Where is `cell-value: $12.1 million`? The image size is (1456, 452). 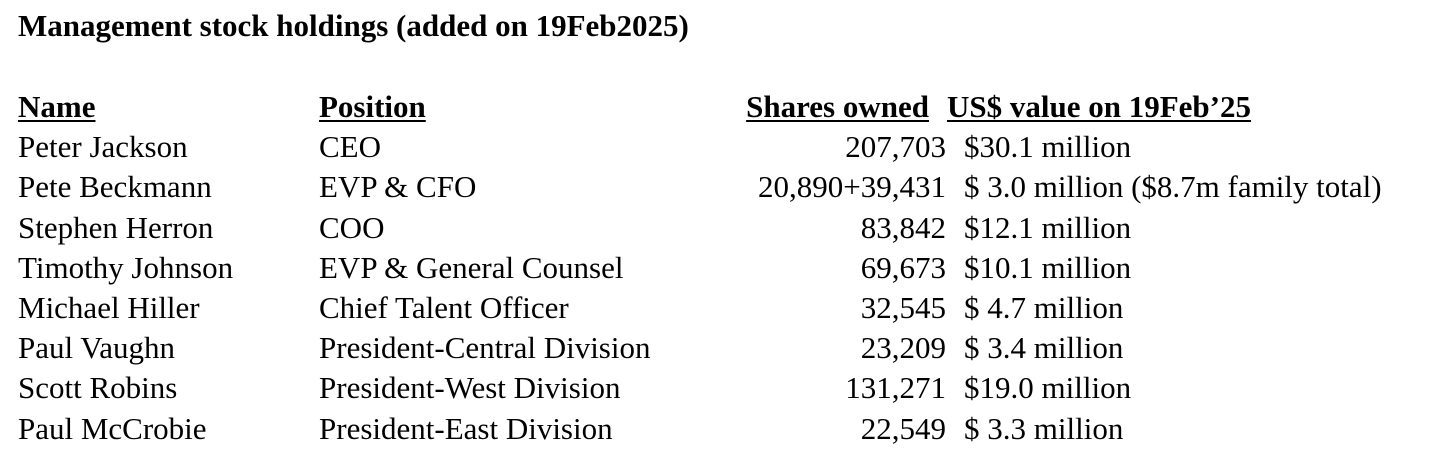 cell-value: $12.1 million is located at coordinates (1048, 227).